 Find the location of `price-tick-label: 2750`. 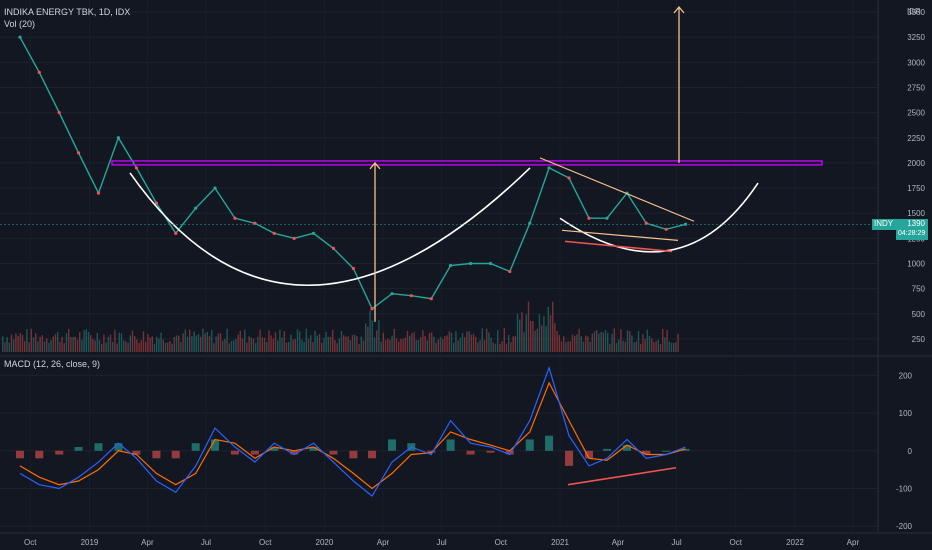

price-tick-label: 2750 is located at coordinates (916, 87).